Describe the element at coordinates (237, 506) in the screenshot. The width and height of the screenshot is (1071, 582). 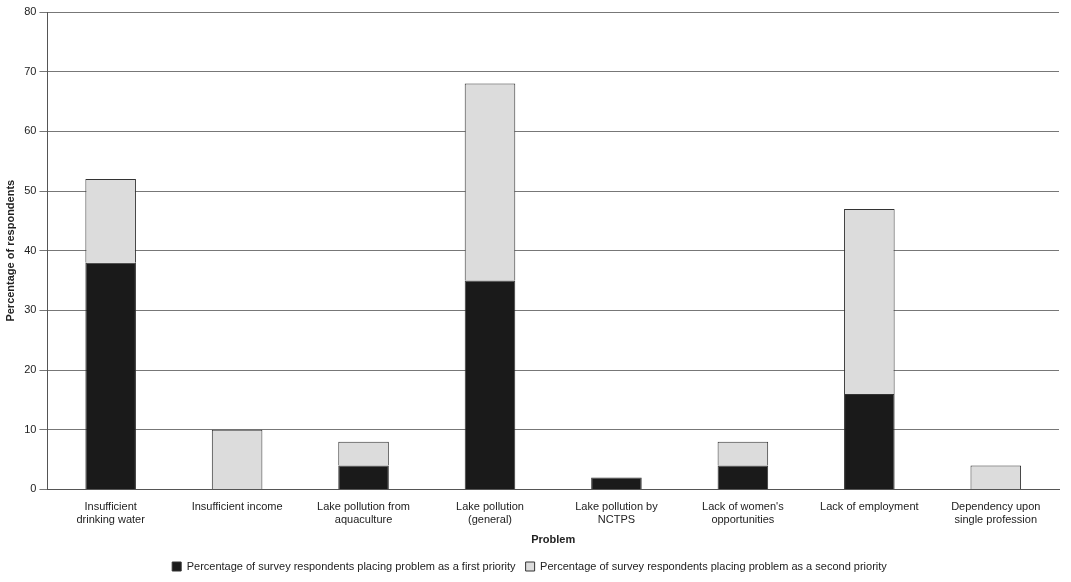
I see `x-tick-label: Insufficient income` at that location.